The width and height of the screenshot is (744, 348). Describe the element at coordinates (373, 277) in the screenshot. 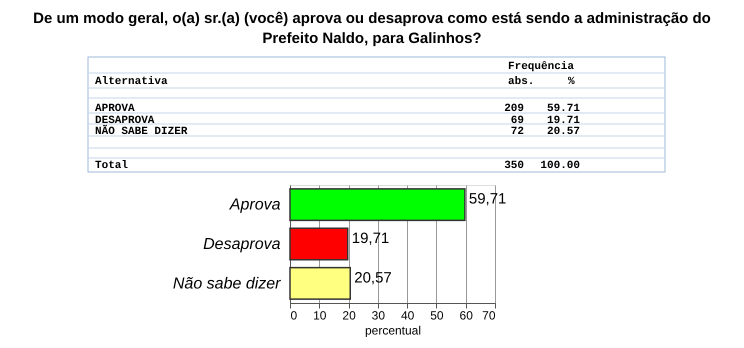

I see `data-label: 20,57` at that location.